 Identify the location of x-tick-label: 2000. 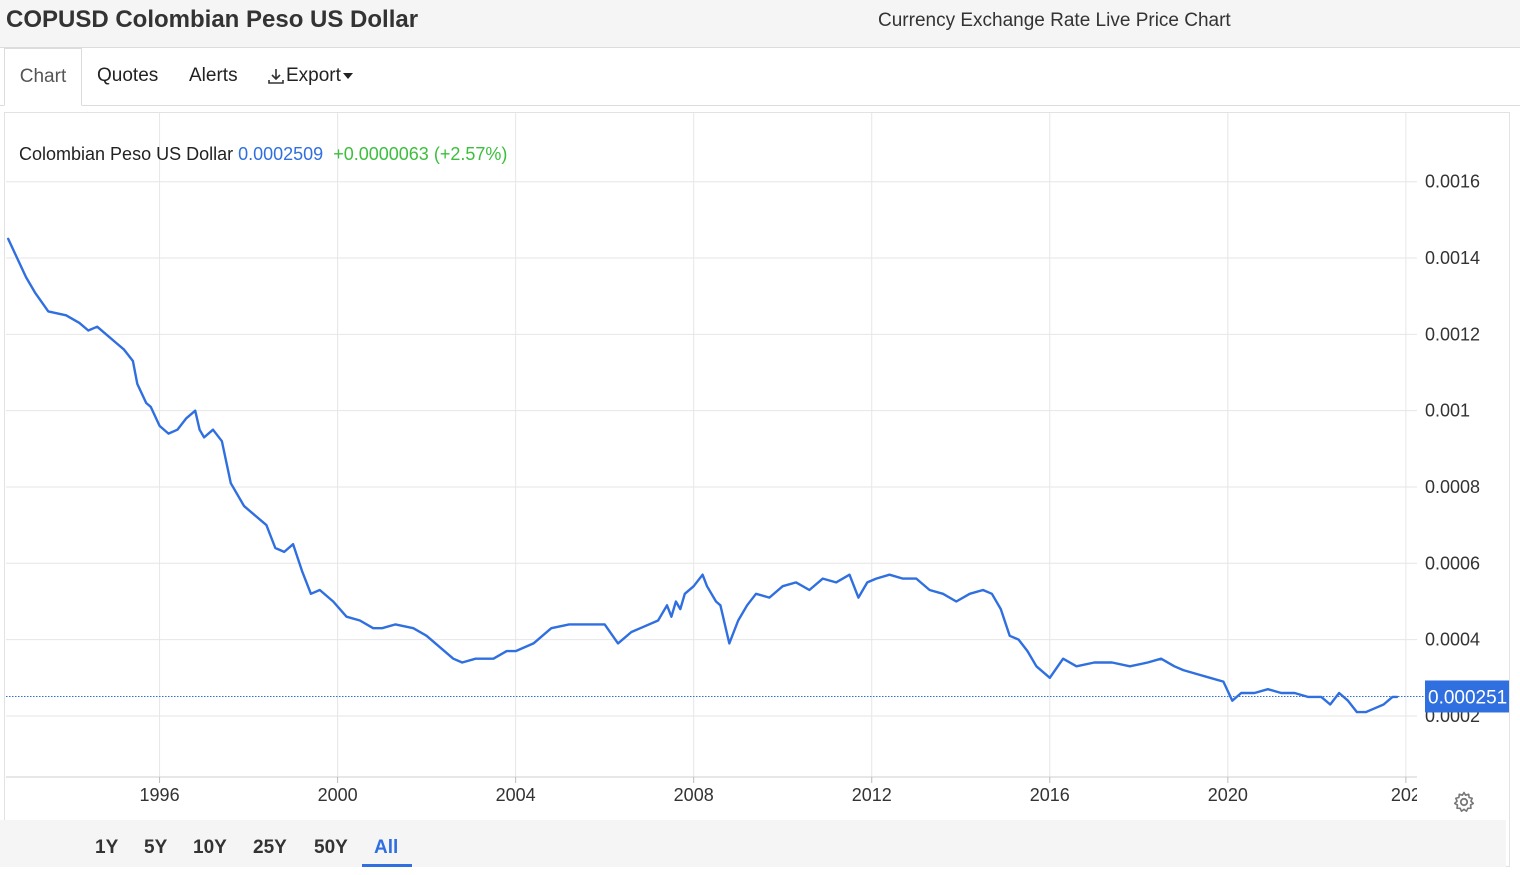
(338, 795).